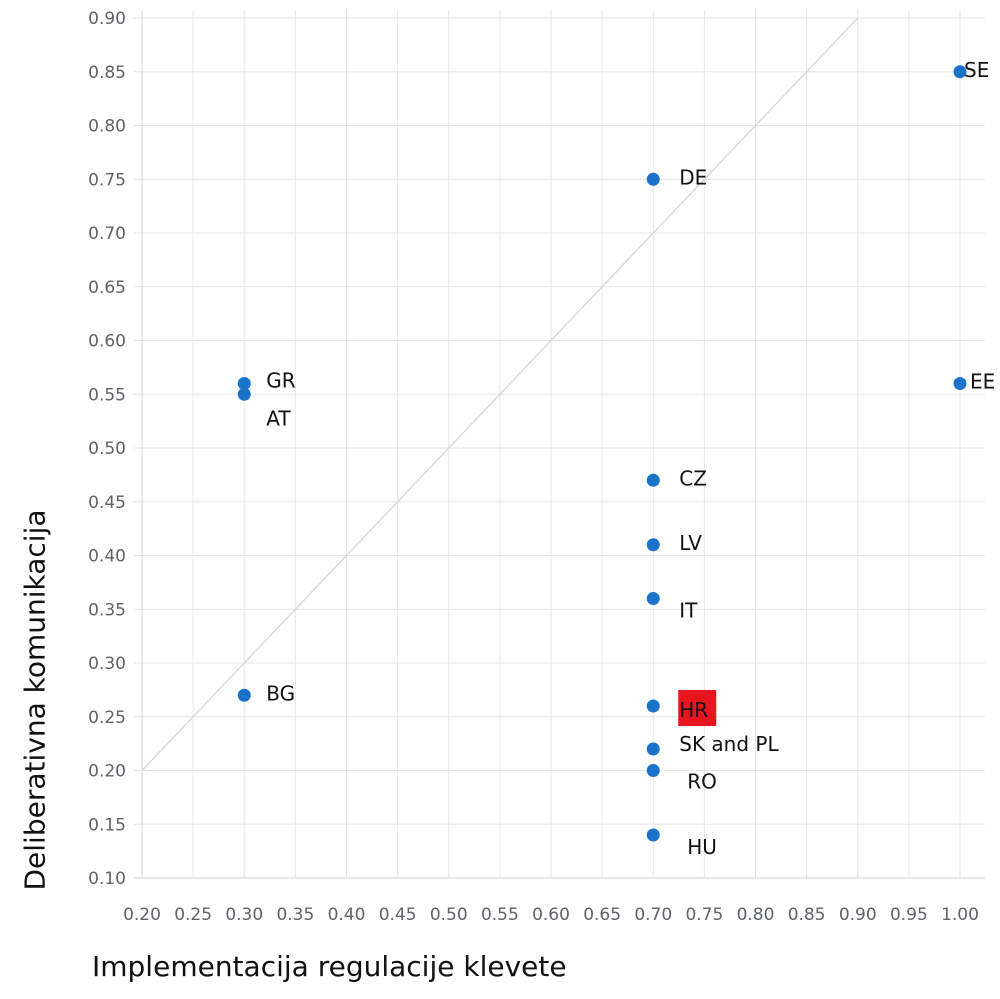  What do you see at coordinates (107, 234) in the screenshot?
I see `y-tick-label: 0.70` at bounding box center [107, 234].